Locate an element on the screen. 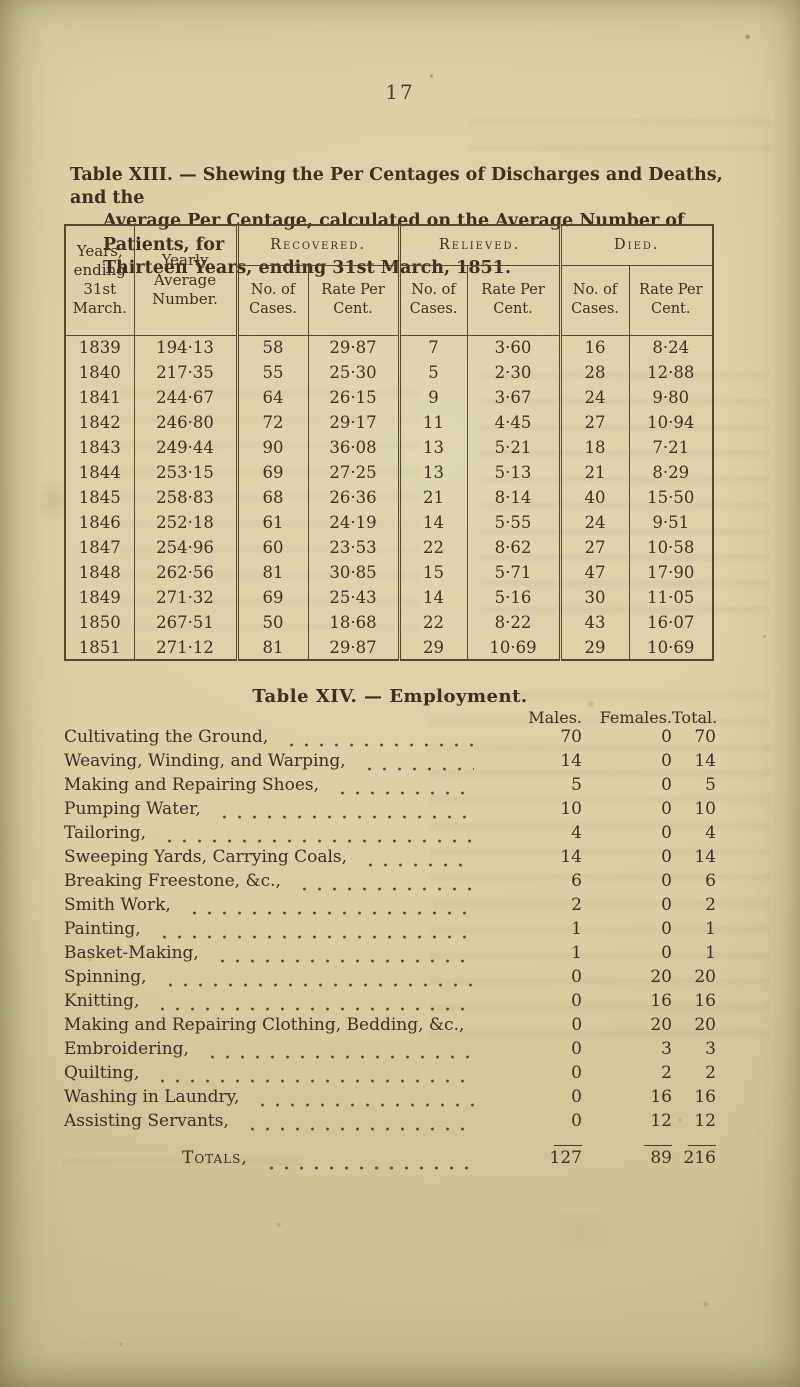 The width and height of the screenshot is (800, 1387). cell-died_cases: 43 is located at coordinates (594, 622).